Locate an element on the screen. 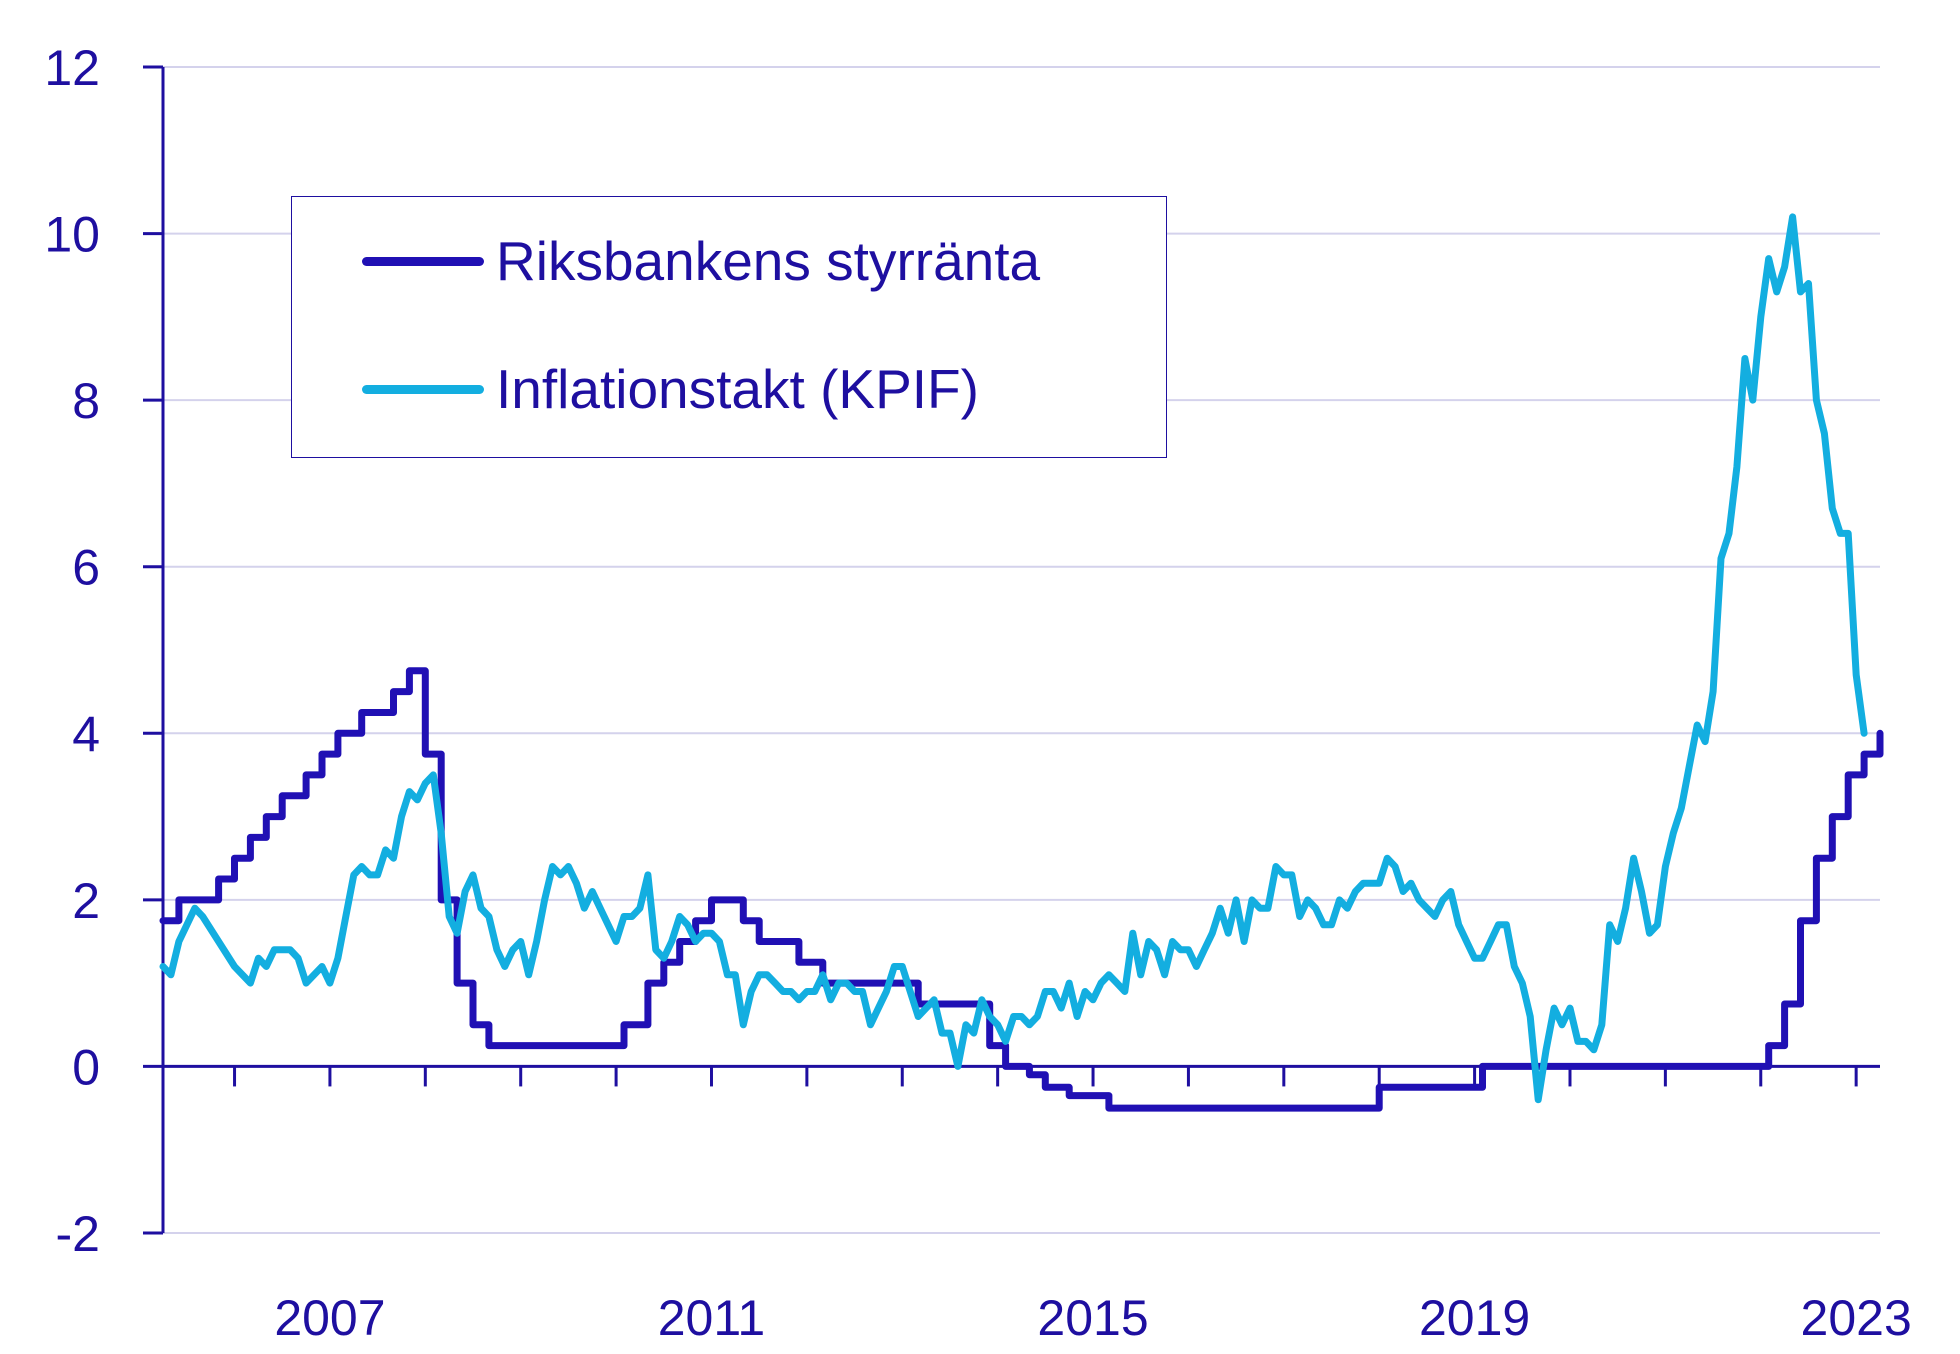  y-tick-label: 2 is located at coordinates (86, 901).